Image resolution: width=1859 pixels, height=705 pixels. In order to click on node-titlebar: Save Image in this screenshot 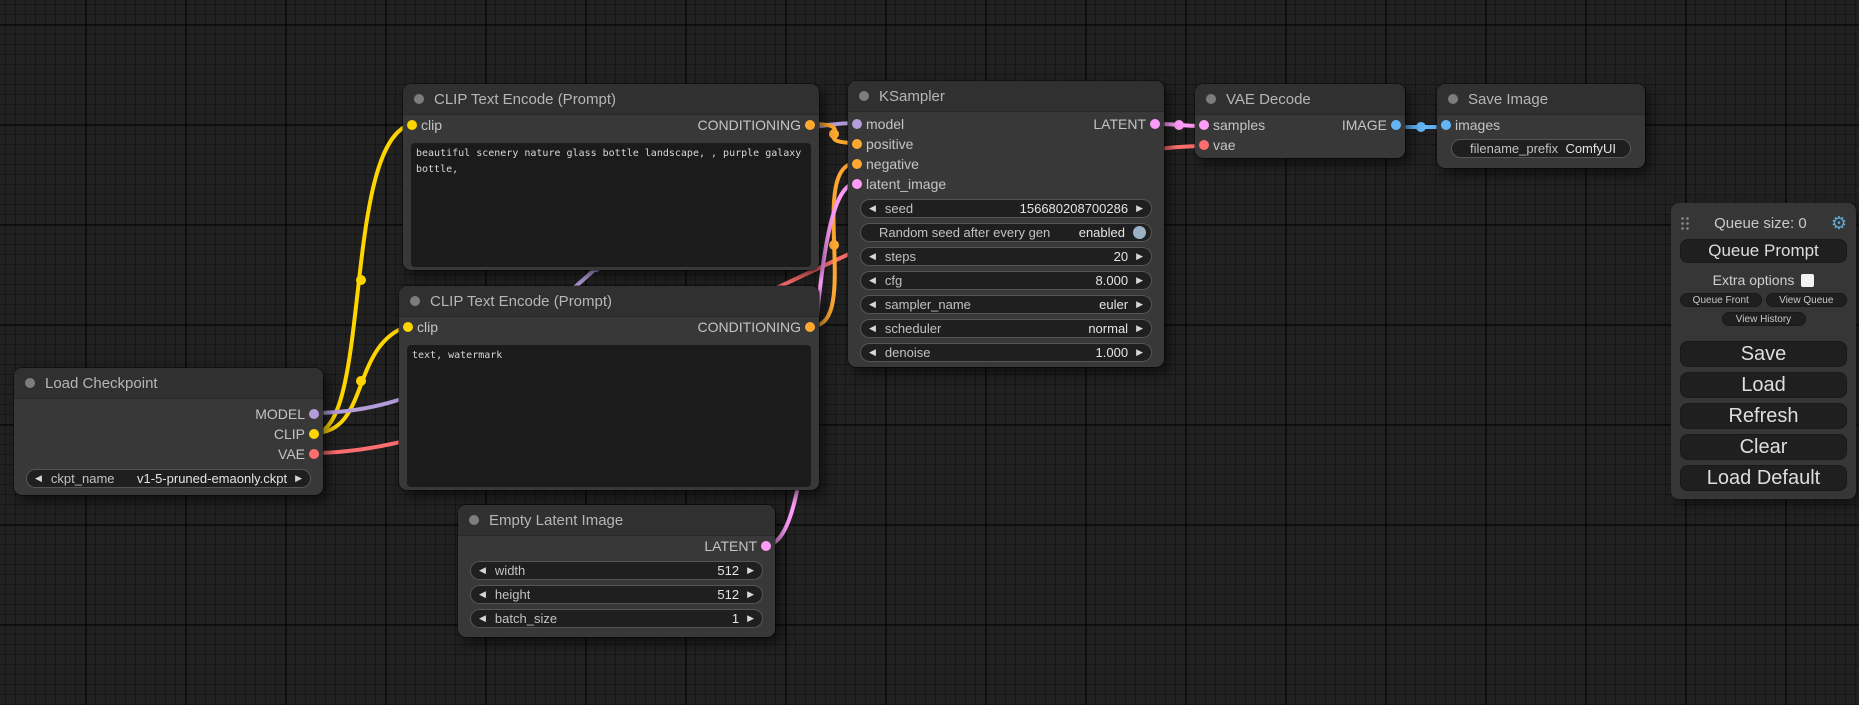, I will do `click(1541, 99)`.